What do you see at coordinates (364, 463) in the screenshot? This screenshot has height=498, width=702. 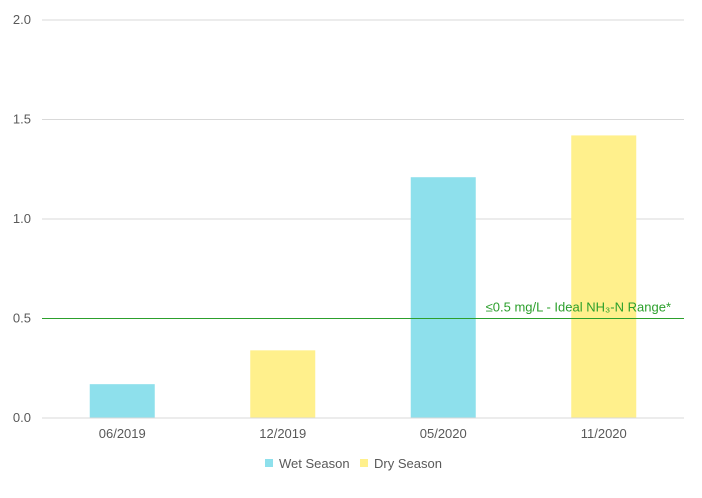 I see `legend-swatch-dry-season` at bounding box center [364, 463].